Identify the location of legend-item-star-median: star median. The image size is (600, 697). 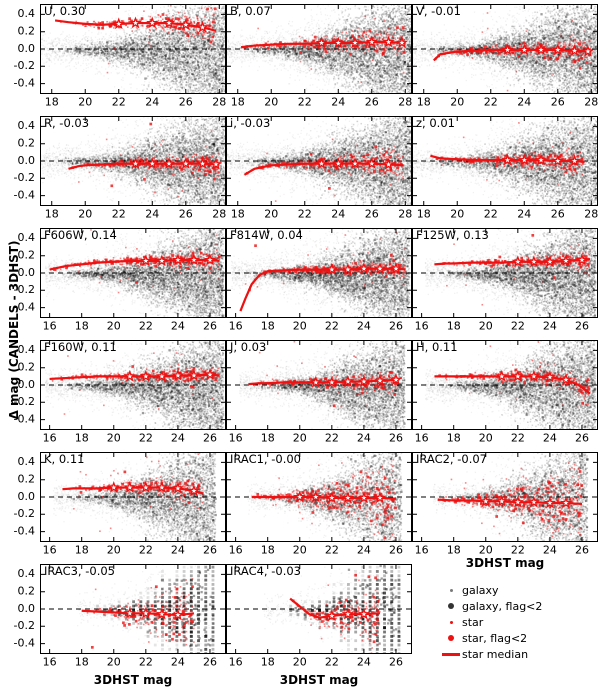
(491, 654).